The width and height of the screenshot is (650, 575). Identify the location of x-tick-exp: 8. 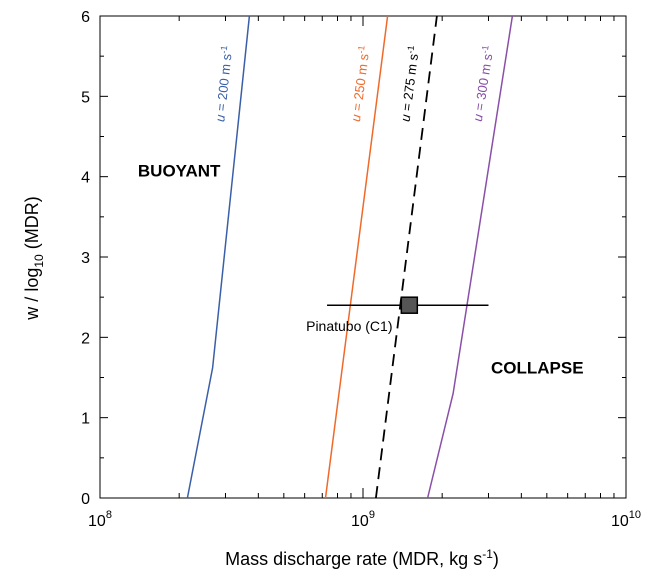
(109, 515).